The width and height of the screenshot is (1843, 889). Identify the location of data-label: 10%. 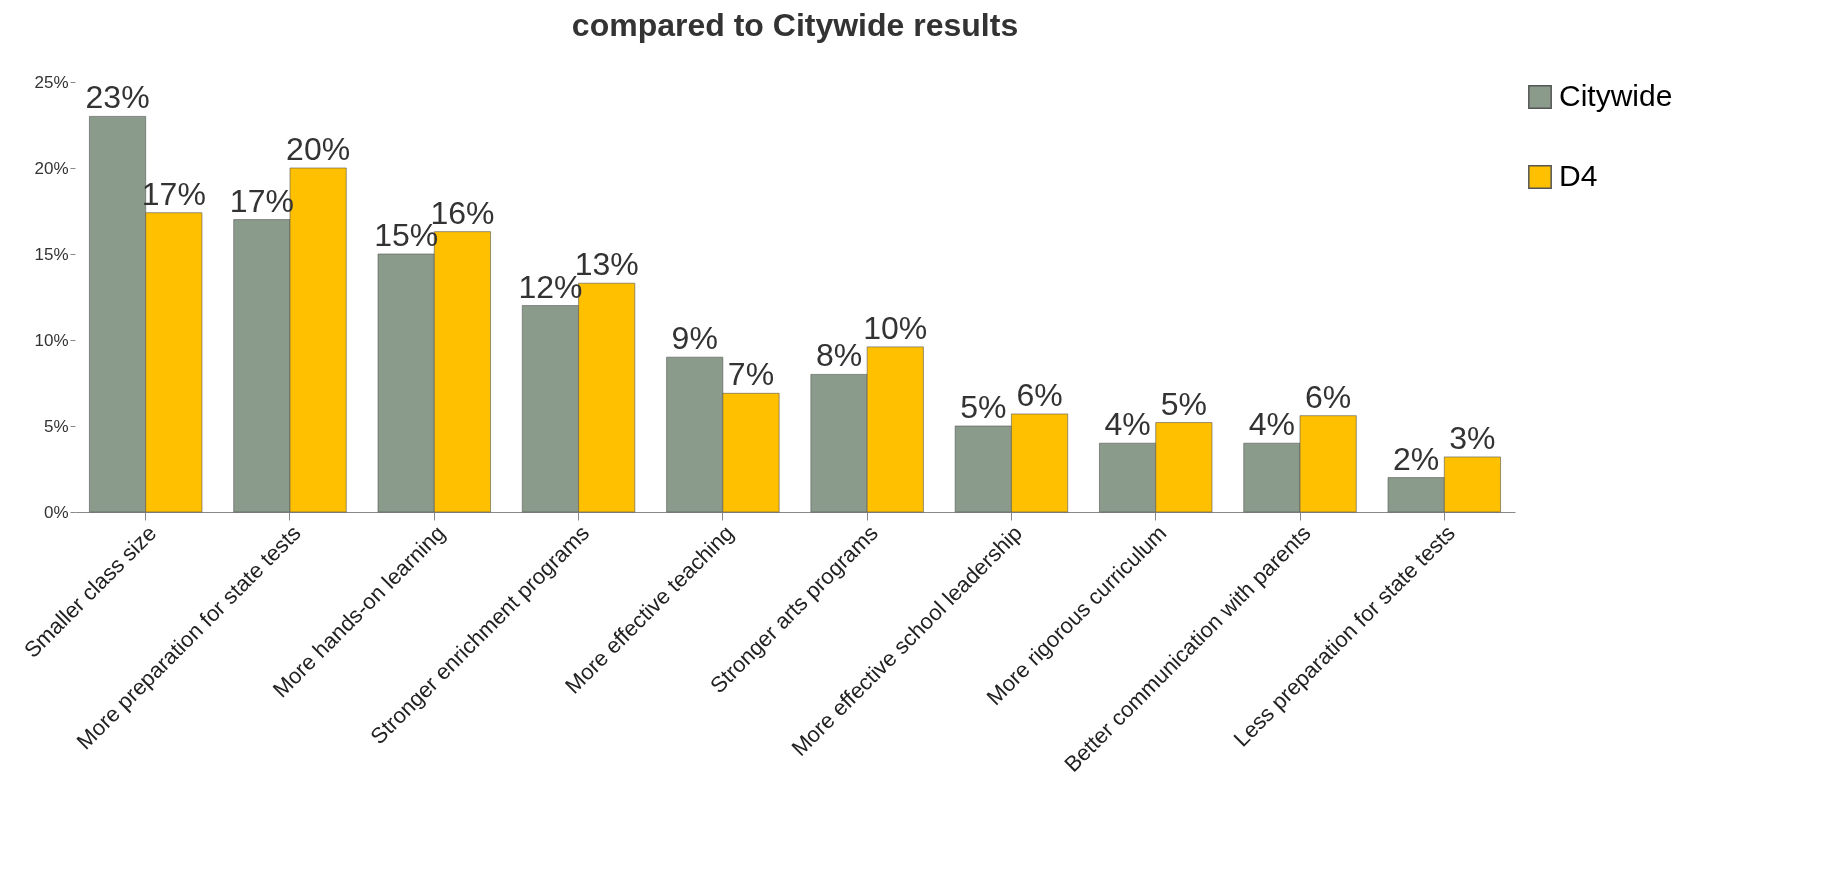
(895, 327).